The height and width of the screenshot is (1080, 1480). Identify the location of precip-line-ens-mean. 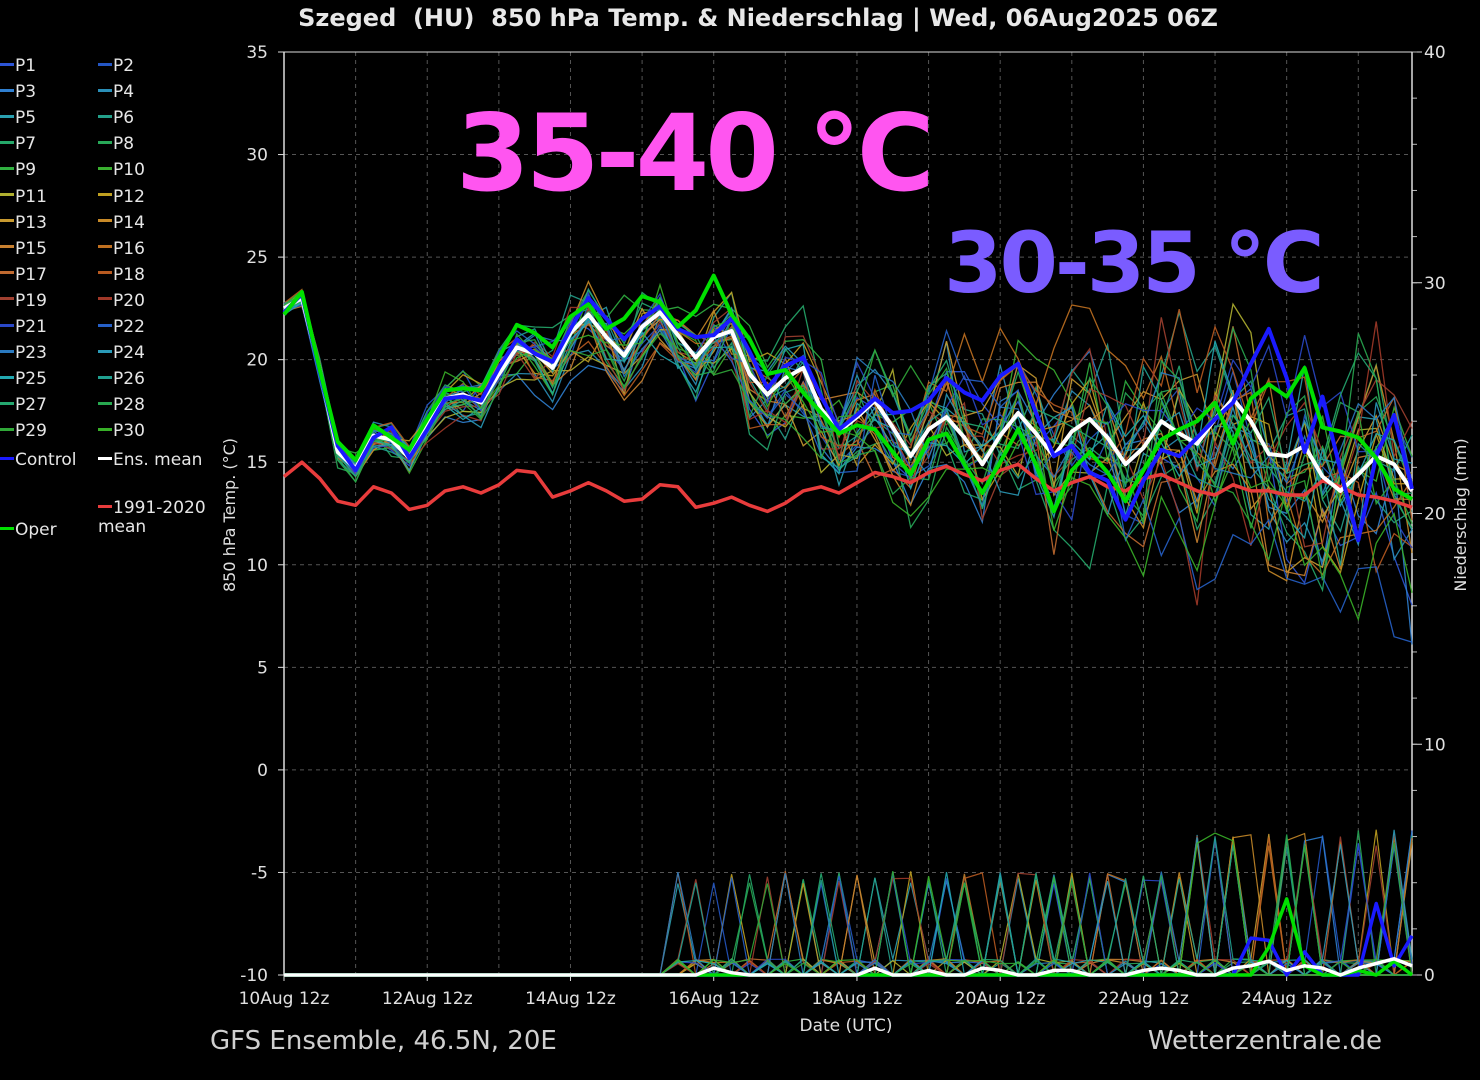
(848, 967).